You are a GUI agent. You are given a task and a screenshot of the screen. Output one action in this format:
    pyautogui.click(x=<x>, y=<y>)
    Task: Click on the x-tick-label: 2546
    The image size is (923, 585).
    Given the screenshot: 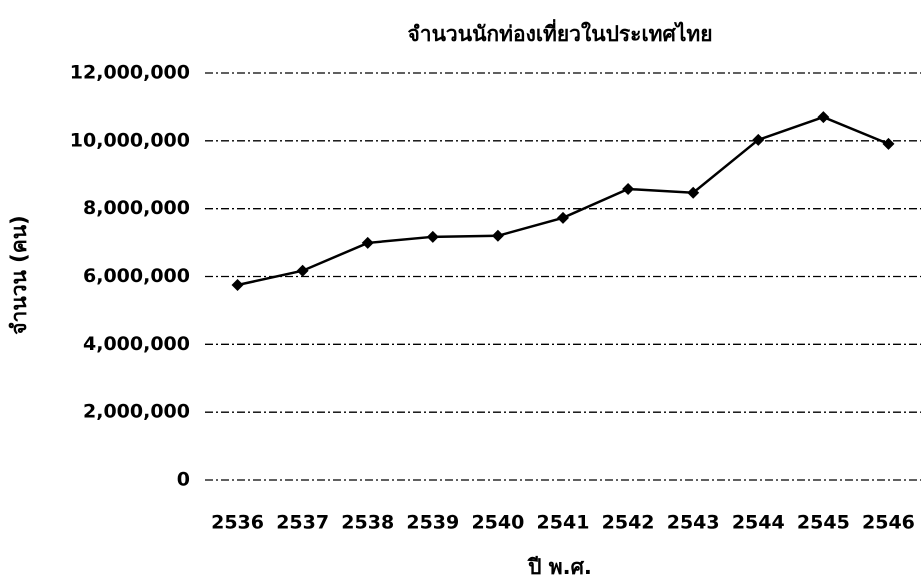 What is the action you would take?
    pyautogui.click(x=888, y=523)
    